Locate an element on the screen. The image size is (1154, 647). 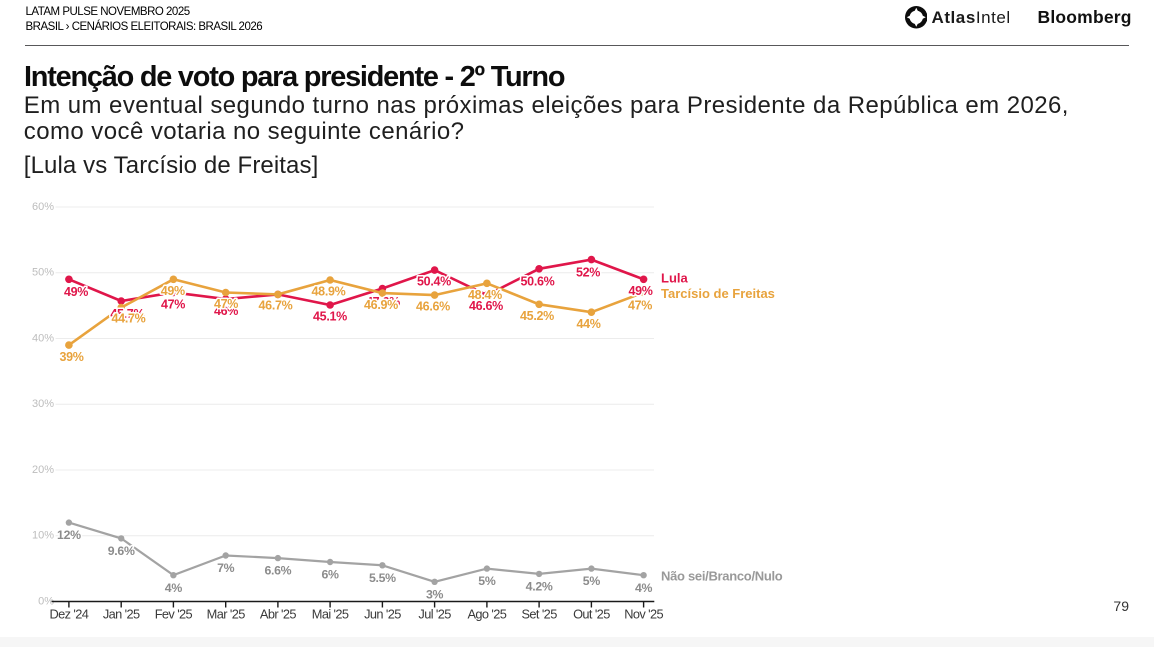
svg-text: 45.1% is located at coordinates (330, 317).